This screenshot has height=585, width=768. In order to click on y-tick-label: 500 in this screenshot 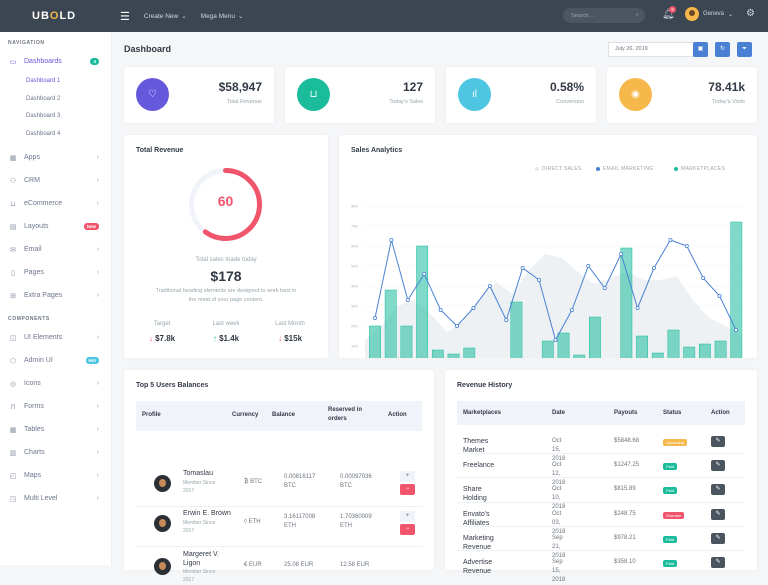, I will do `click(354, 266)`.